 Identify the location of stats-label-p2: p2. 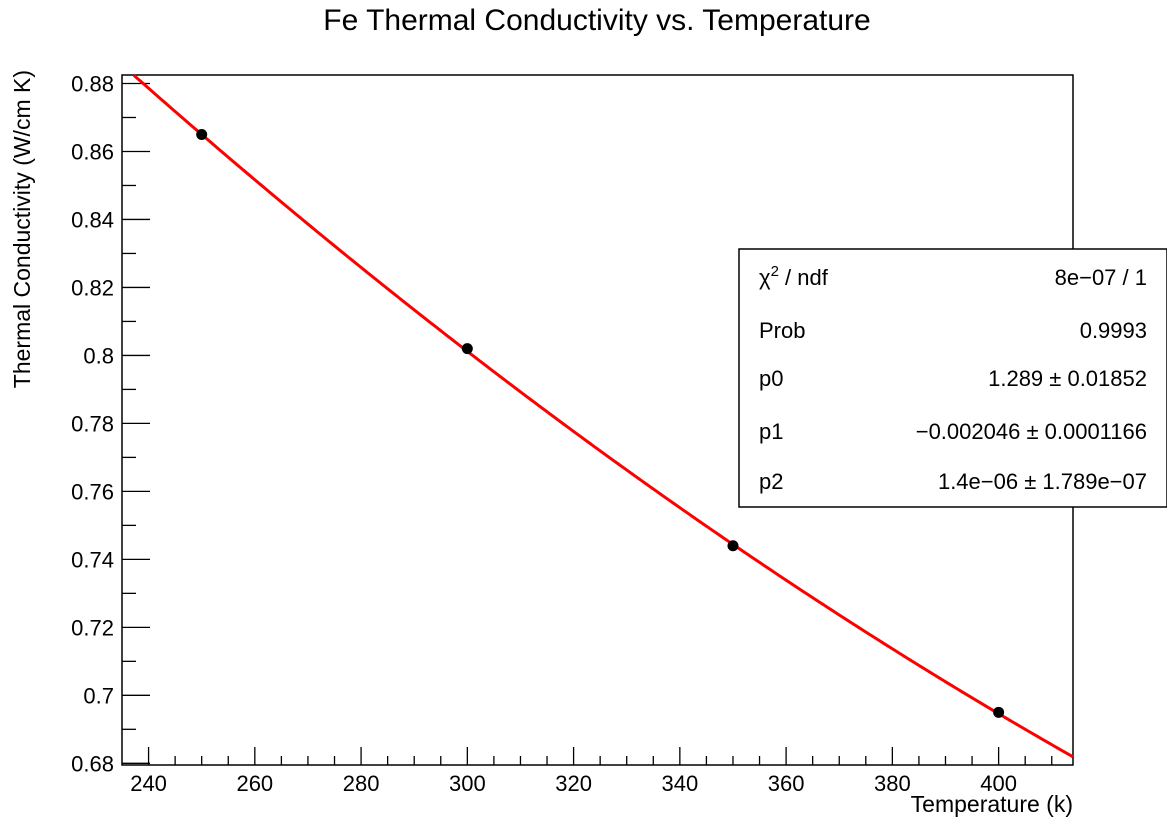
(771, 481).